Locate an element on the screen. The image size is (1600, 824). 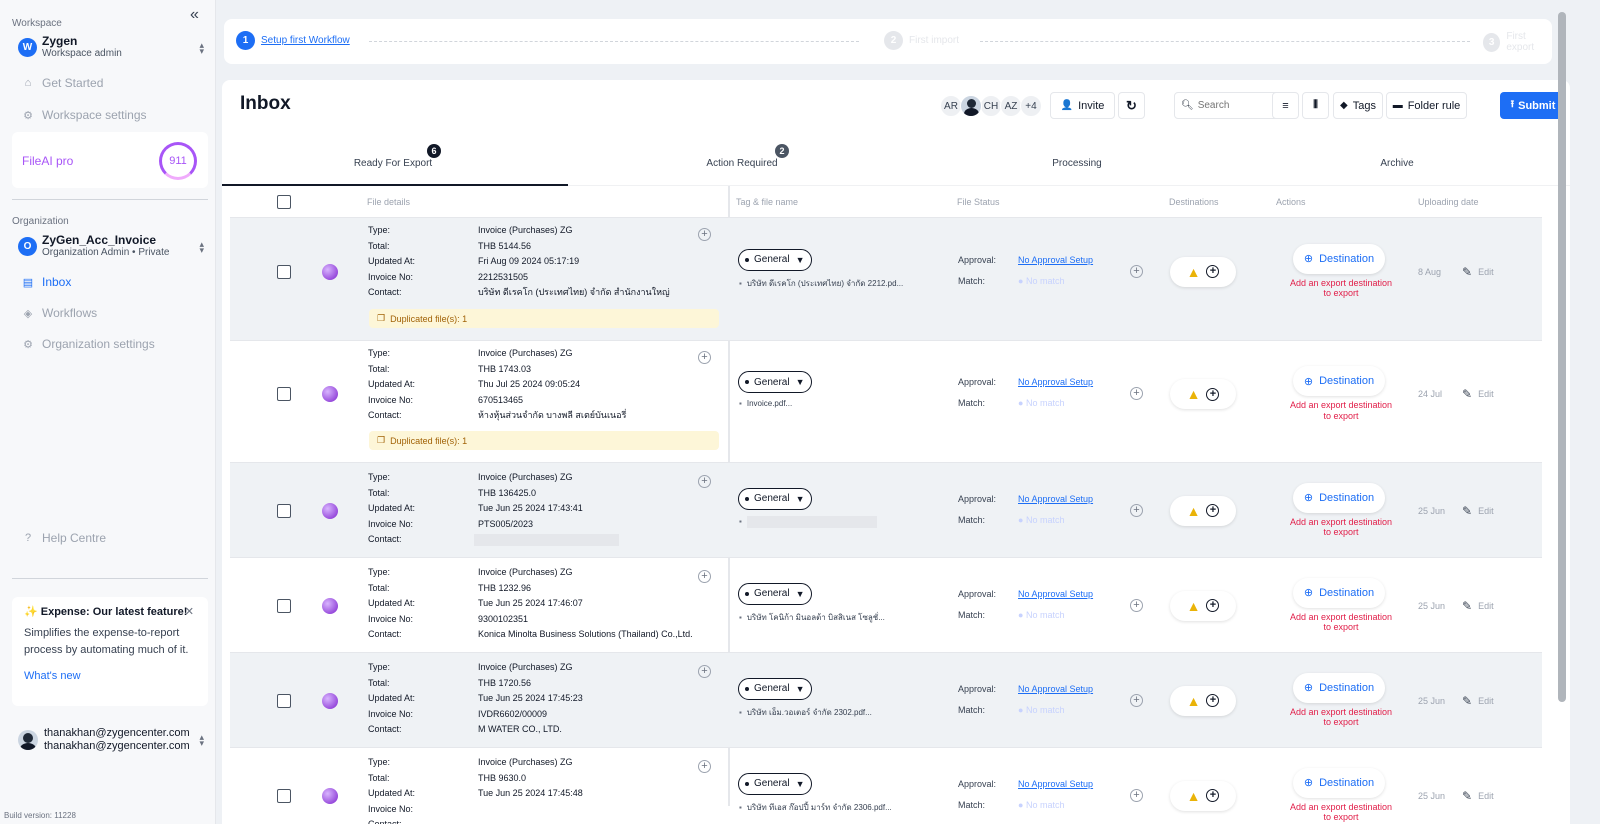
nav-help-centre: ? Help Centre is located at coordinates (110, 538).